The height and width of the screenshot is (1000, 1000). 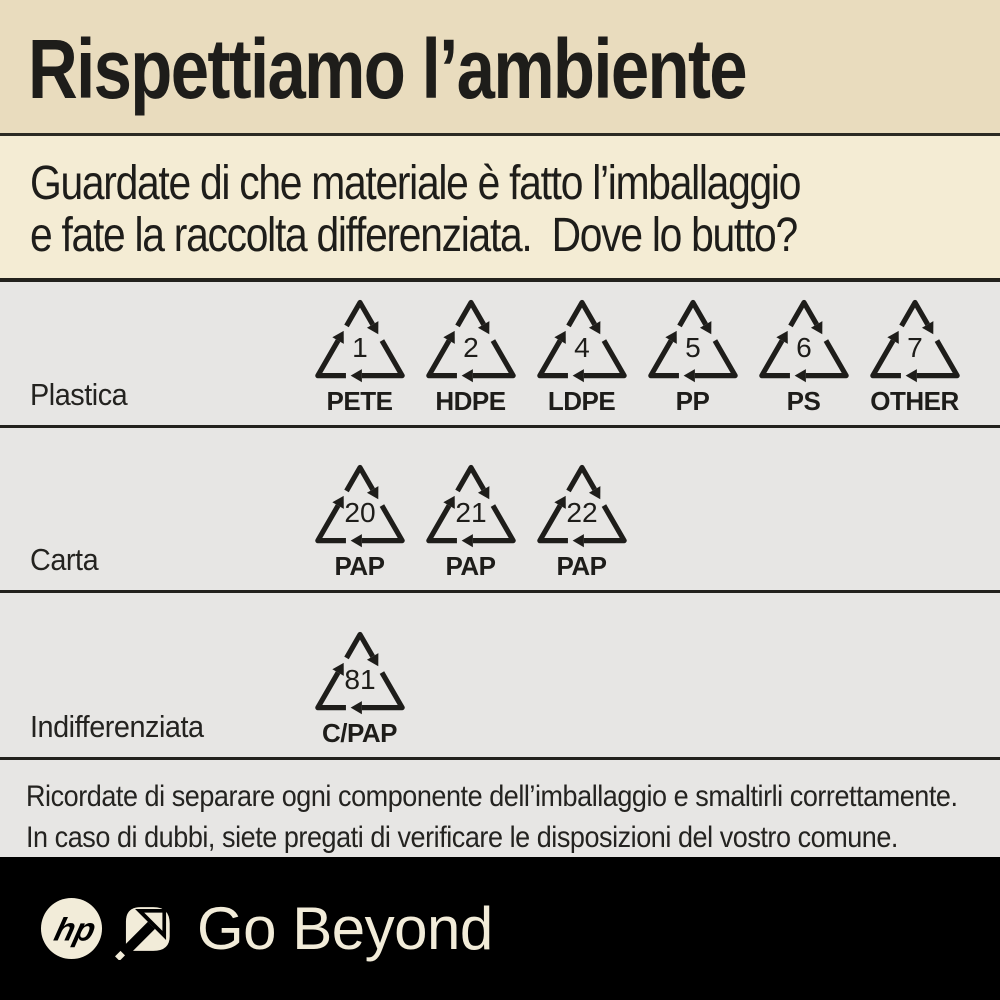 I want to click on material-row-plastica: Plastica 1 PETE 2 HDPE, so click(x=500, y=351).